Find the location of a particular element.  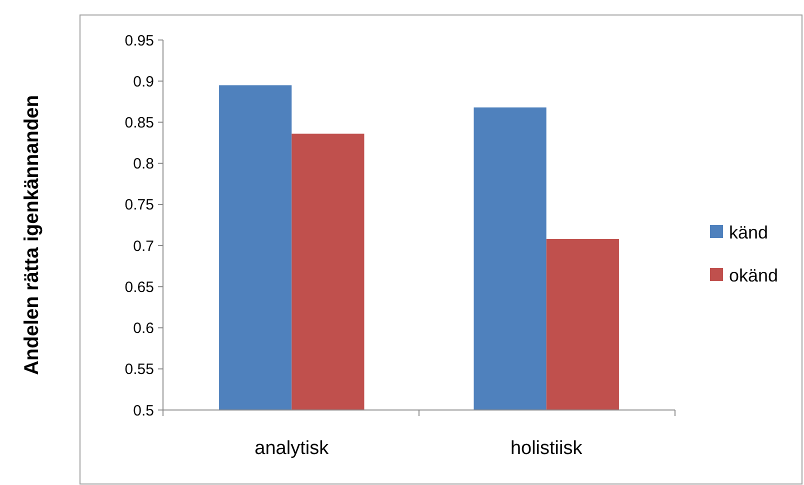

y-tick-label: 0.95 is located at coordinates (139, 41).